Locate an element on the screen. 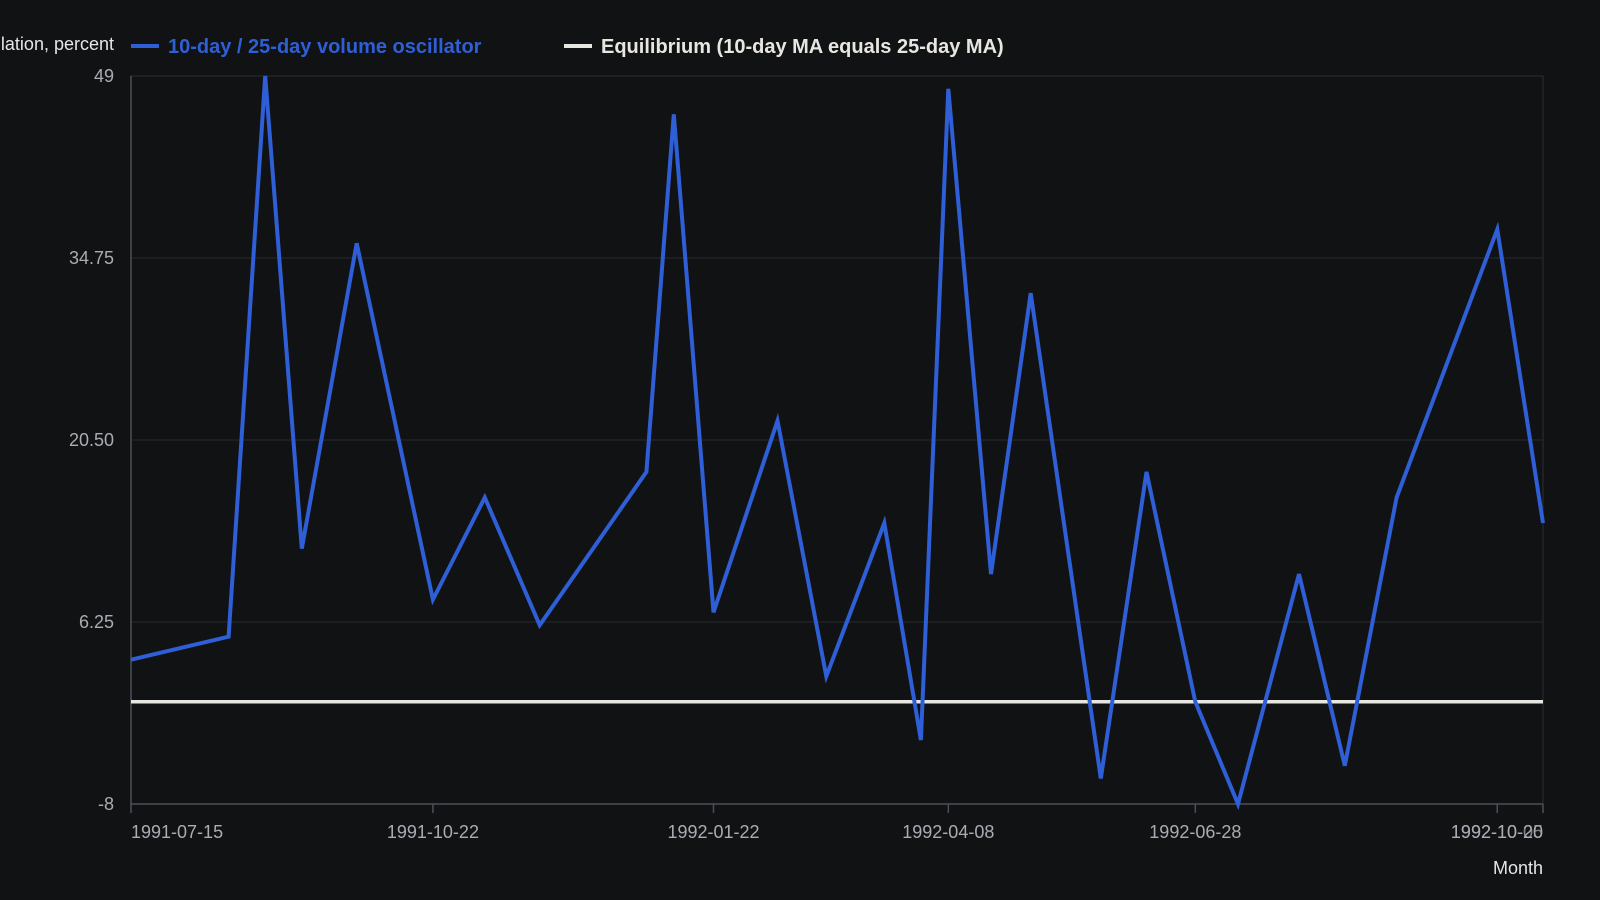 The width and height of the screenshot is (1600, 900). x-tick-label: 1992-04-08 is located at coordinates (948, 832).